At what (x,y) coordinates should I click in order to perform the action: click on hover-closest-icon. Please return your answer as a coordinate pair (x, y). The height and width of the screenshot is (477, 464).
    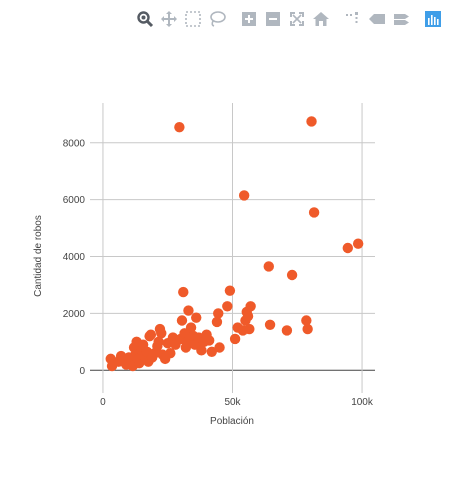
    Looking at the image, I should click on (377, 19).